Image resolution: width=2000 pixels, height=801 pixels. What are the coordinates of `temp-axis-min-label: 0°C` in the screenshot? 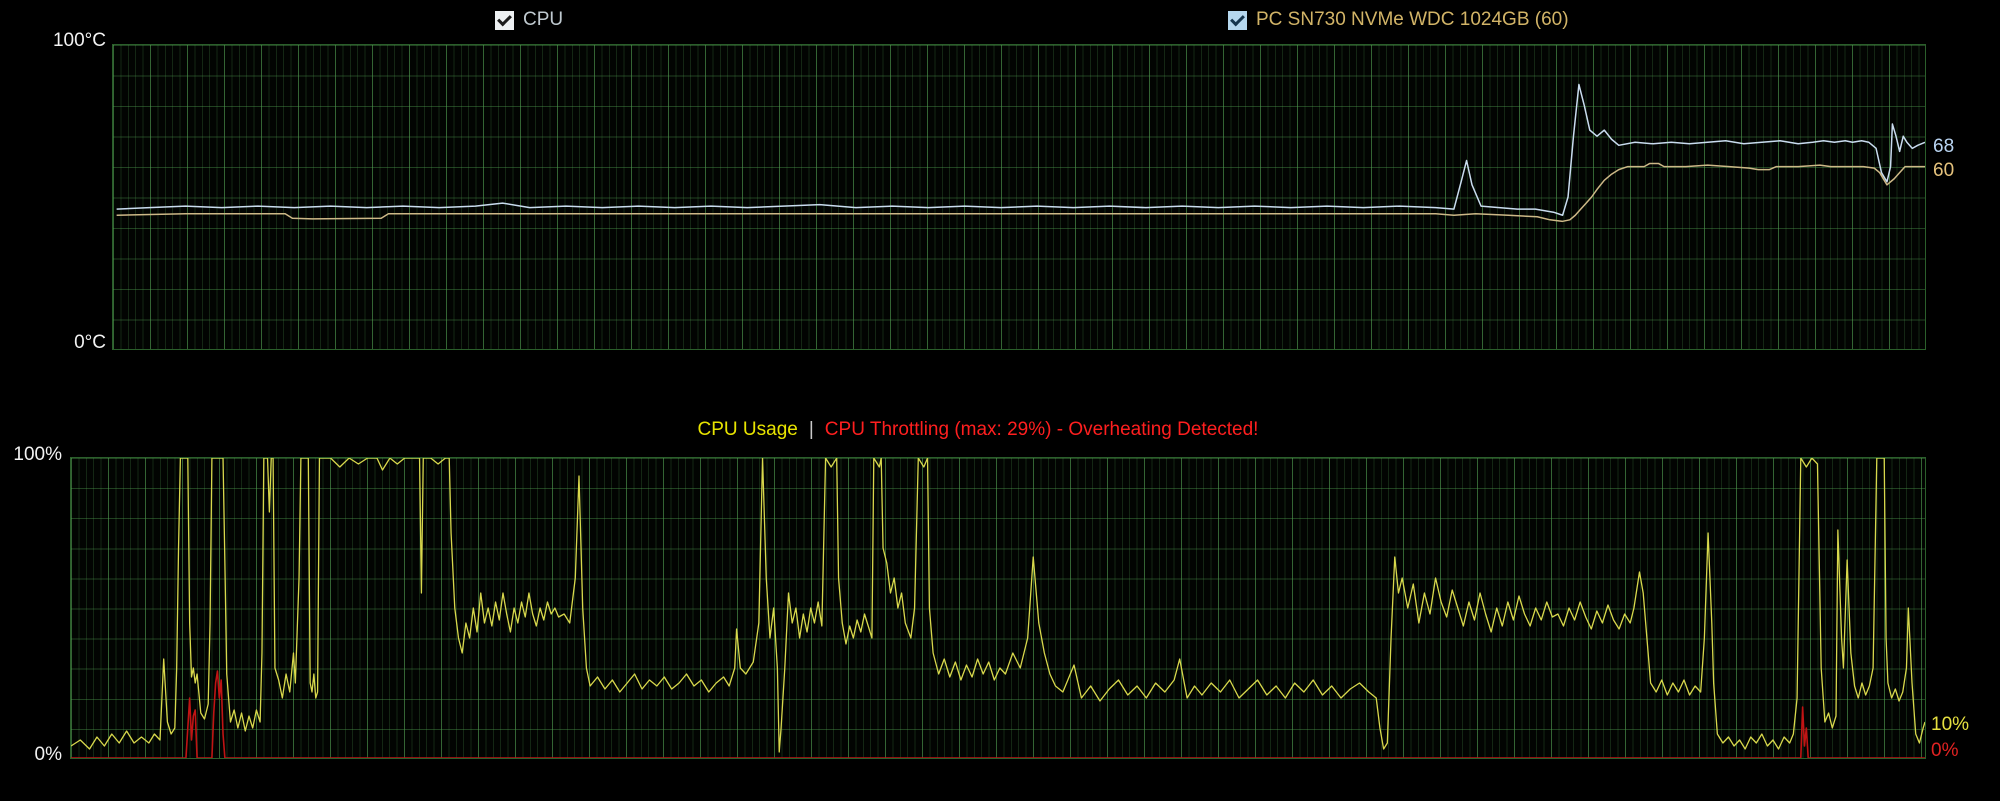 It's located at (90, 342).